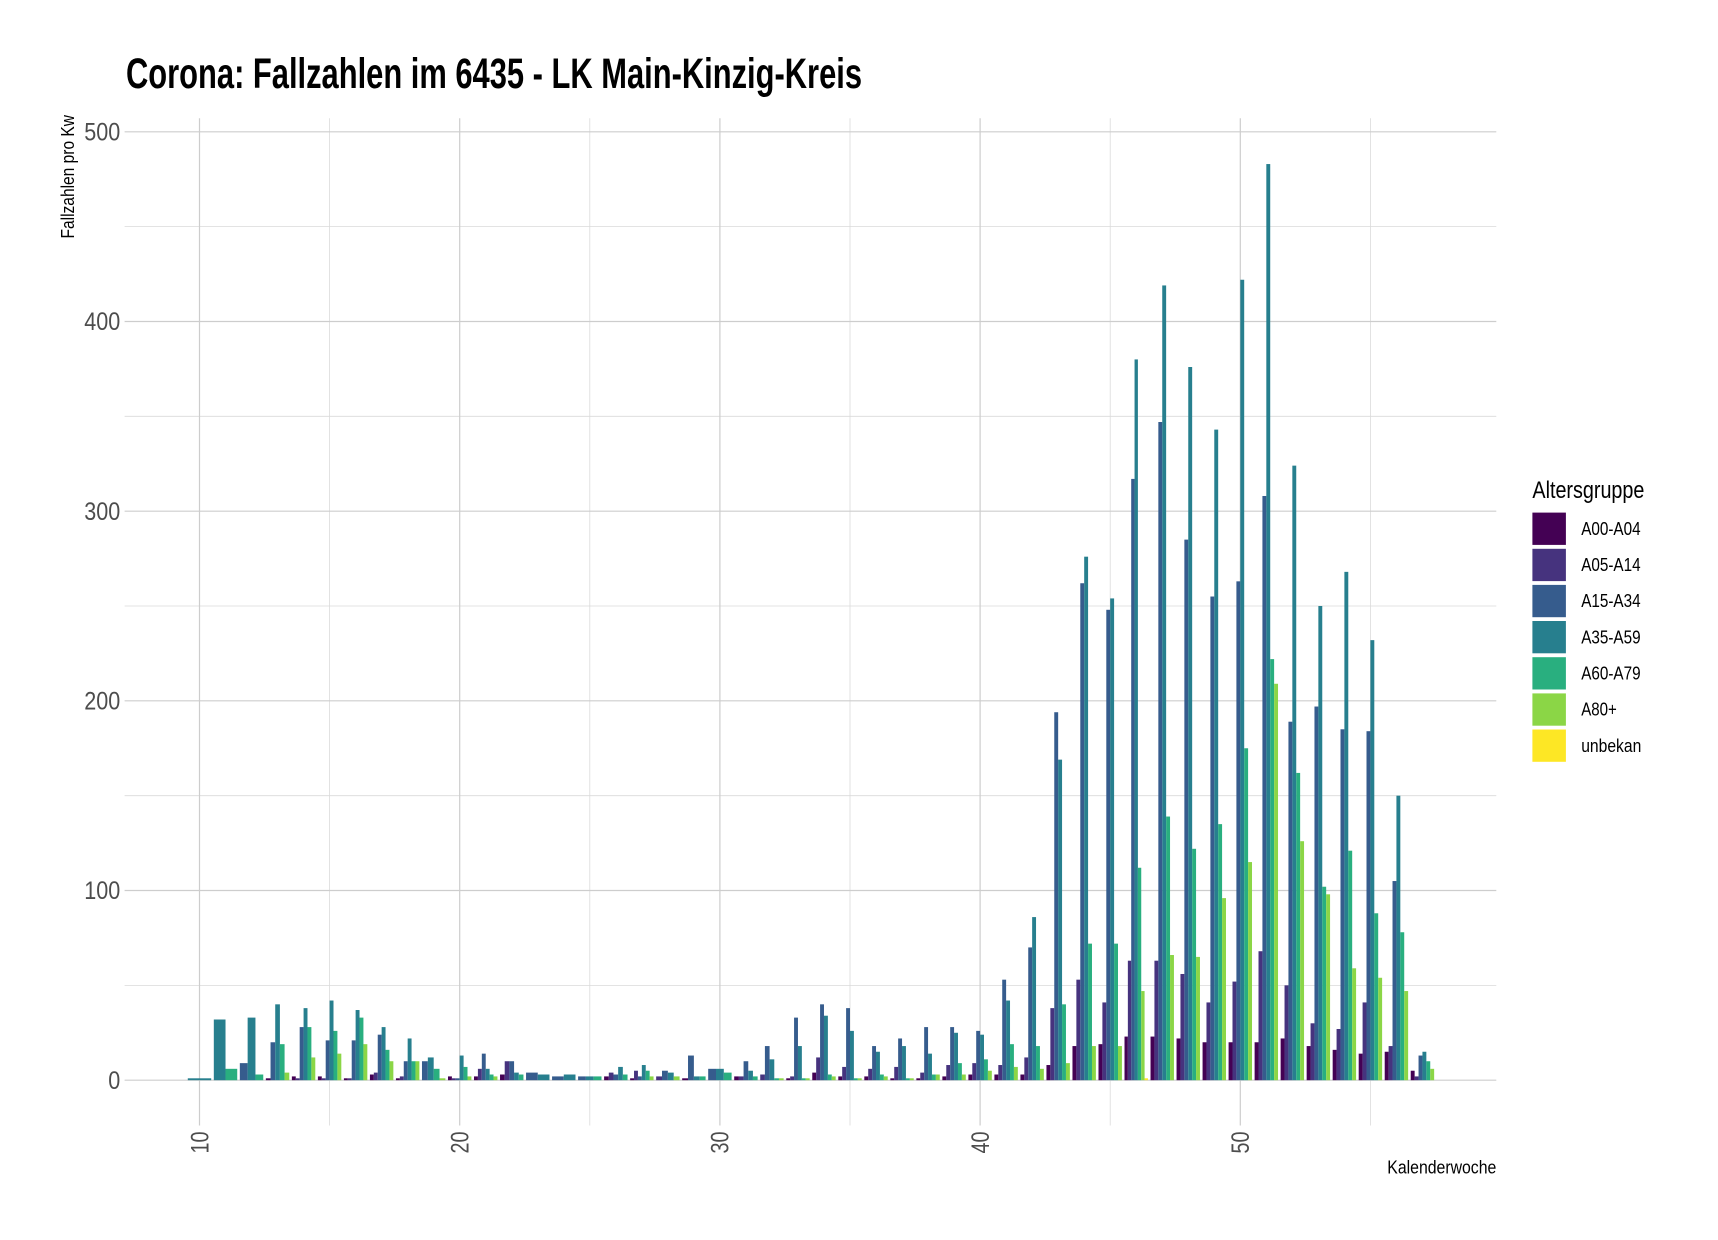  What do you see at coordinates (1610, 529) in the screenshot?
I see `svg-text: A00-A04` at bounding box center [1610, 529].